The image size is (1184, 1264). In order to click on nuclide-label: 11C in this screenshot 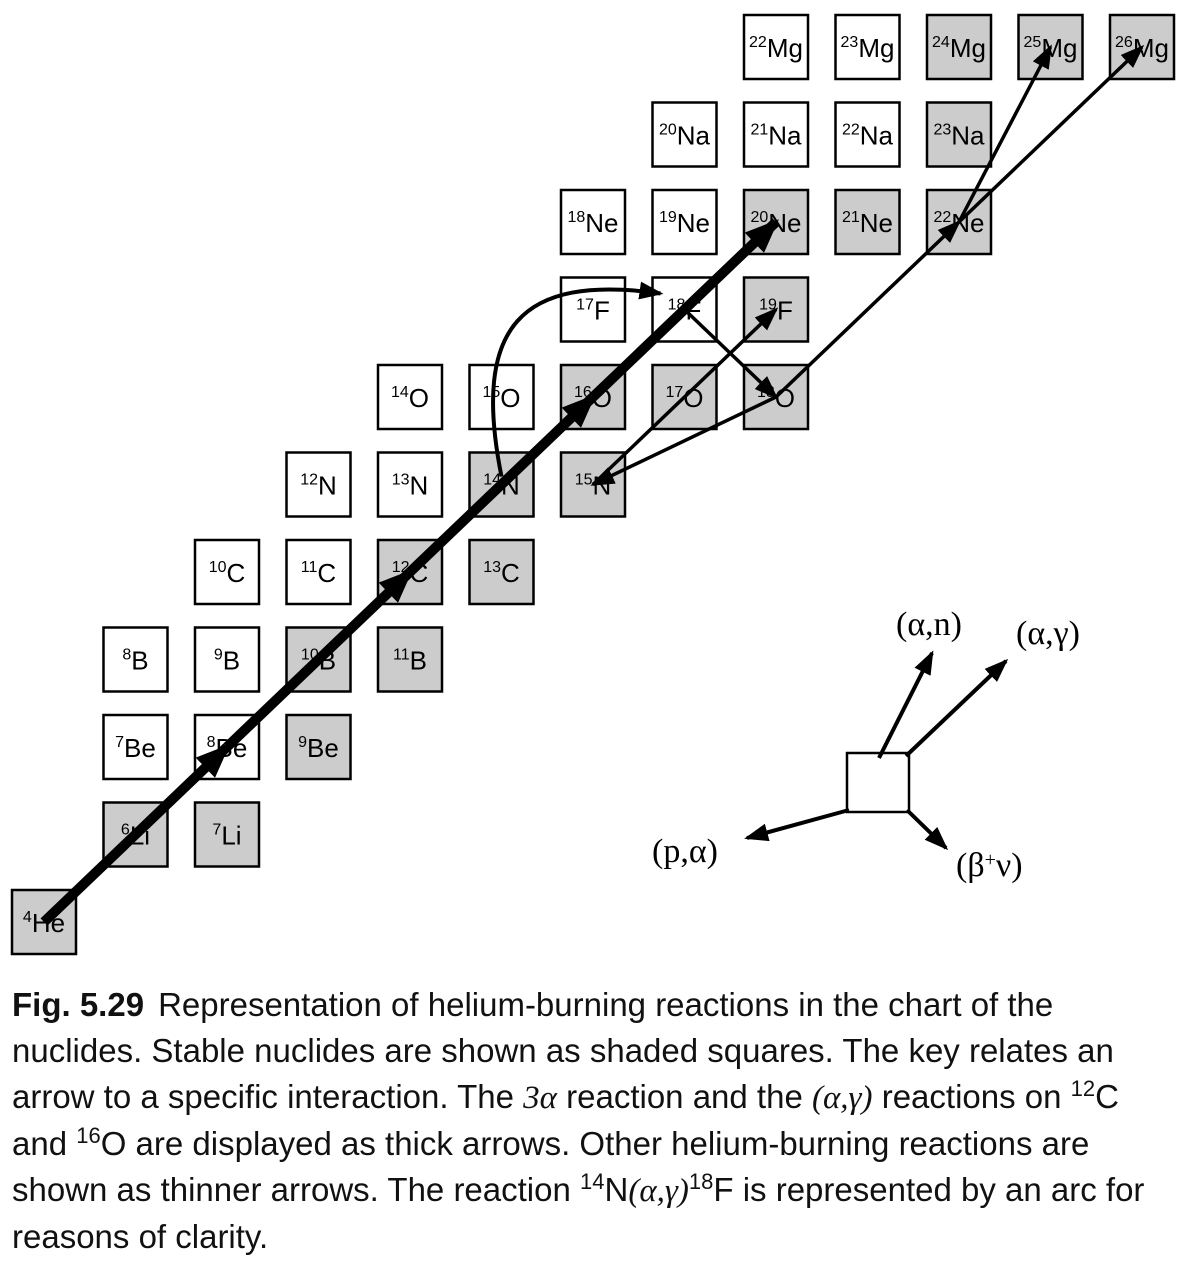, I will do `click(318, 573)`.